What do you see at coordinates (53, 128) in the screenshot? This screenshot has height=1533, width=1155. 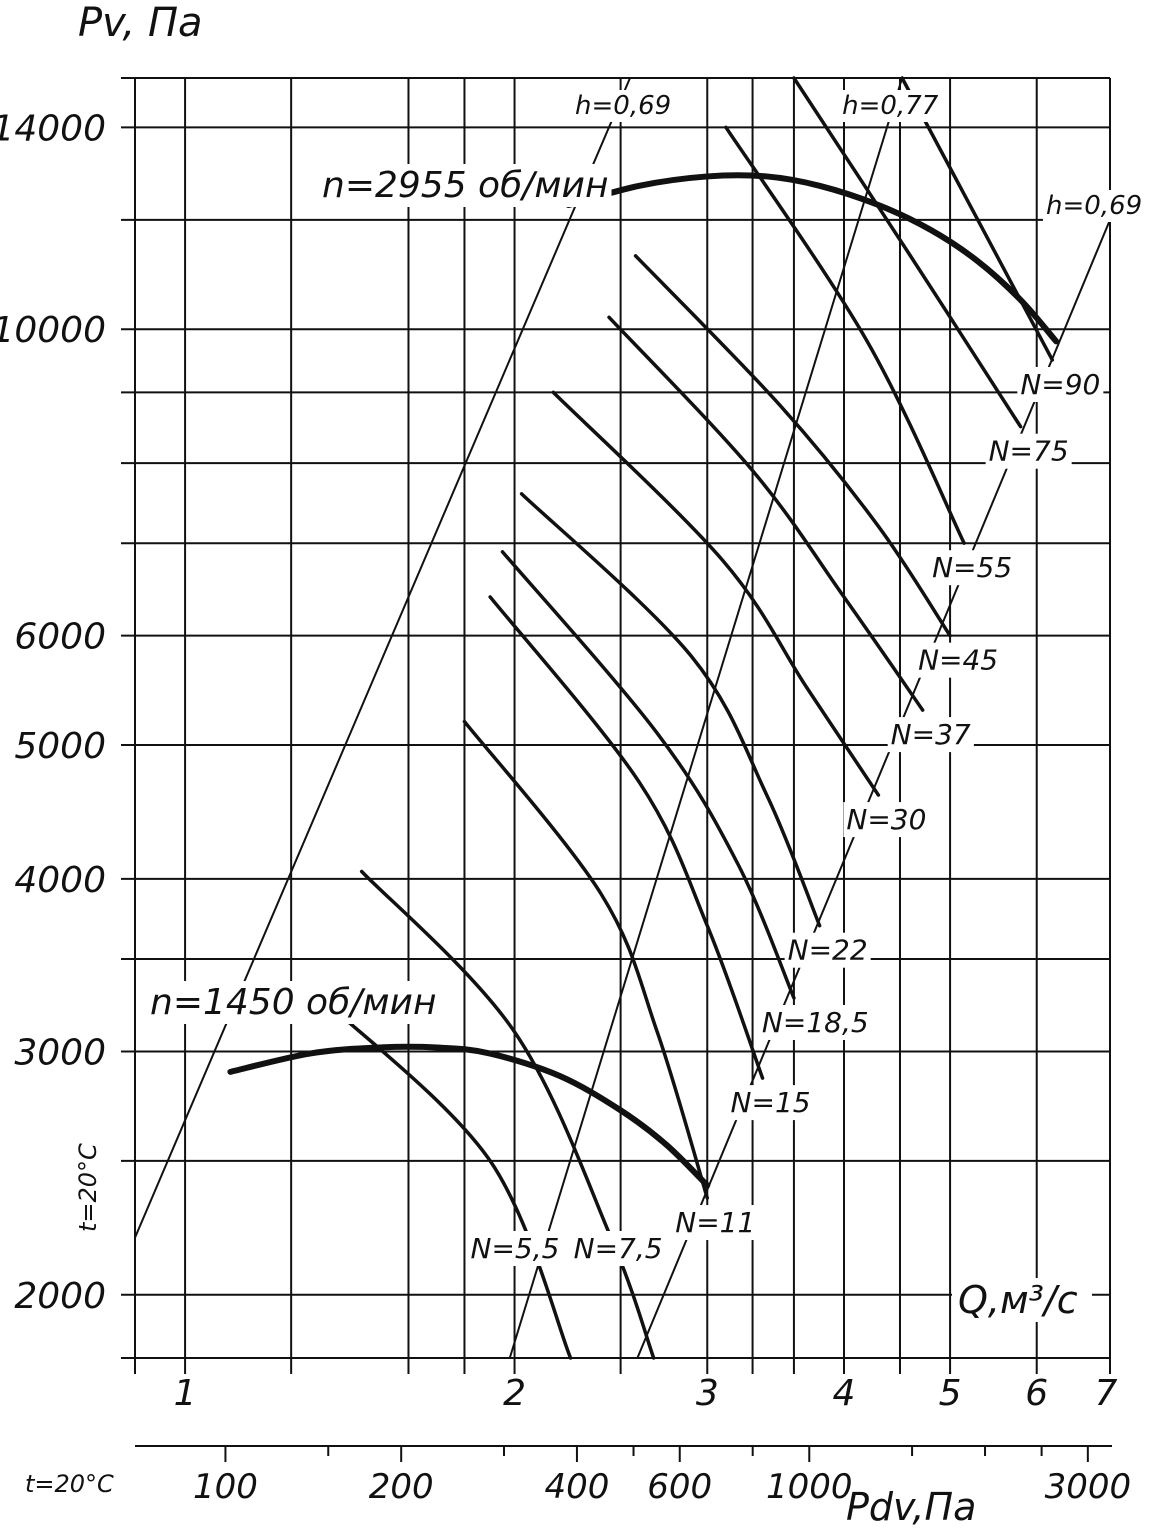 I see `y-tick-label: 14000` at bounding box center [53, 128].